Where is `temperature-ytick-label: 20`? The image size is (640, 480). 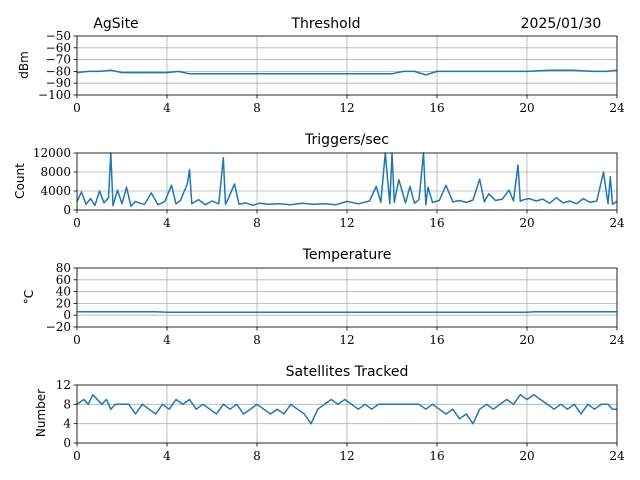 temperature-ytick-label: 20 is located at coordinates (63, 303).